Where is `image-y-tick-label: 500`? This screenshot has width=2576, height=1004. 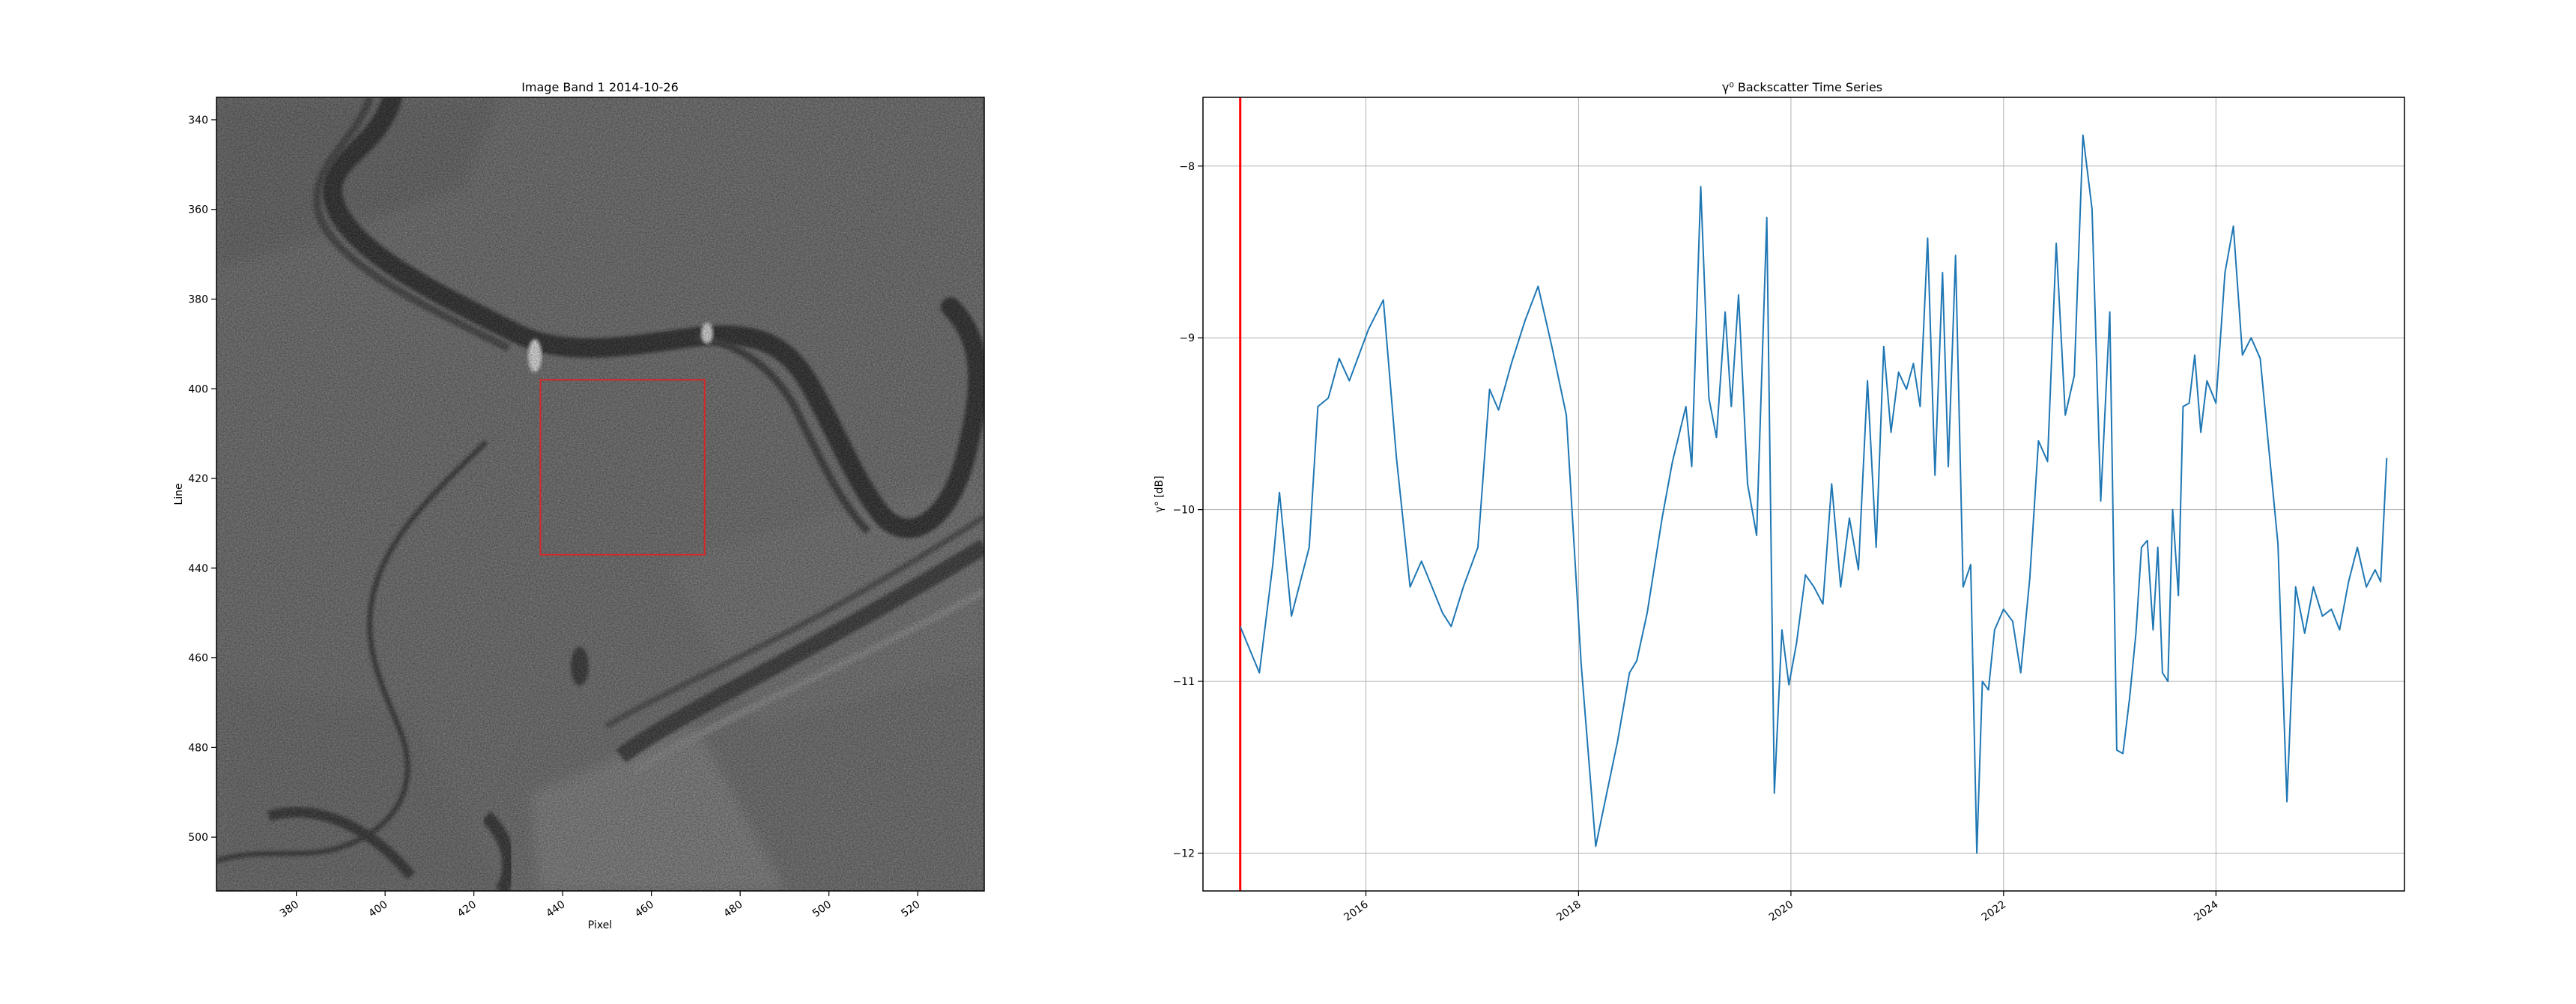
image-y-tick-label: 500 is located at coordinates (198, 838).